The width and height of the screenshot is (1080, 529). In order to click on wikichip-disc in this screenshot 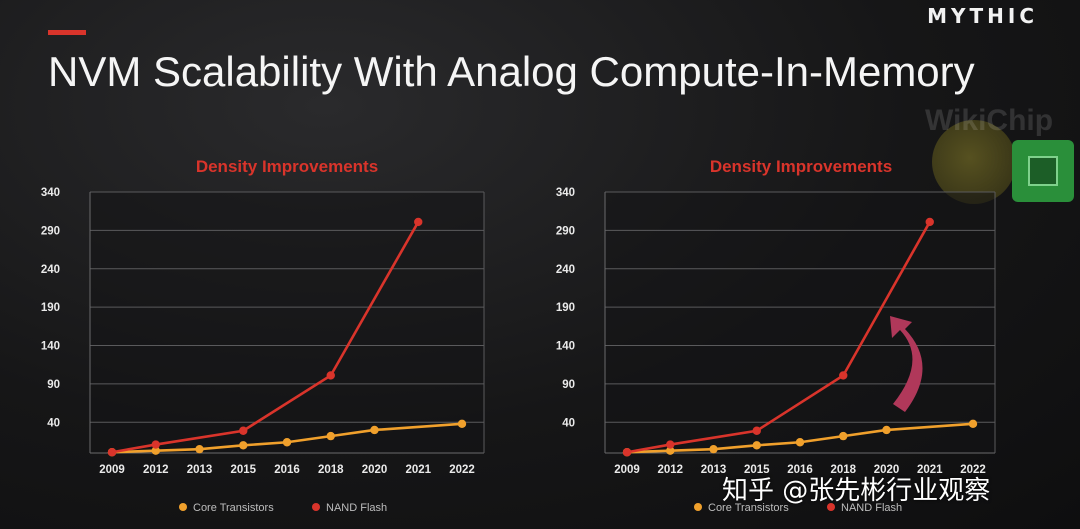, I will do `click(974, 162)`.